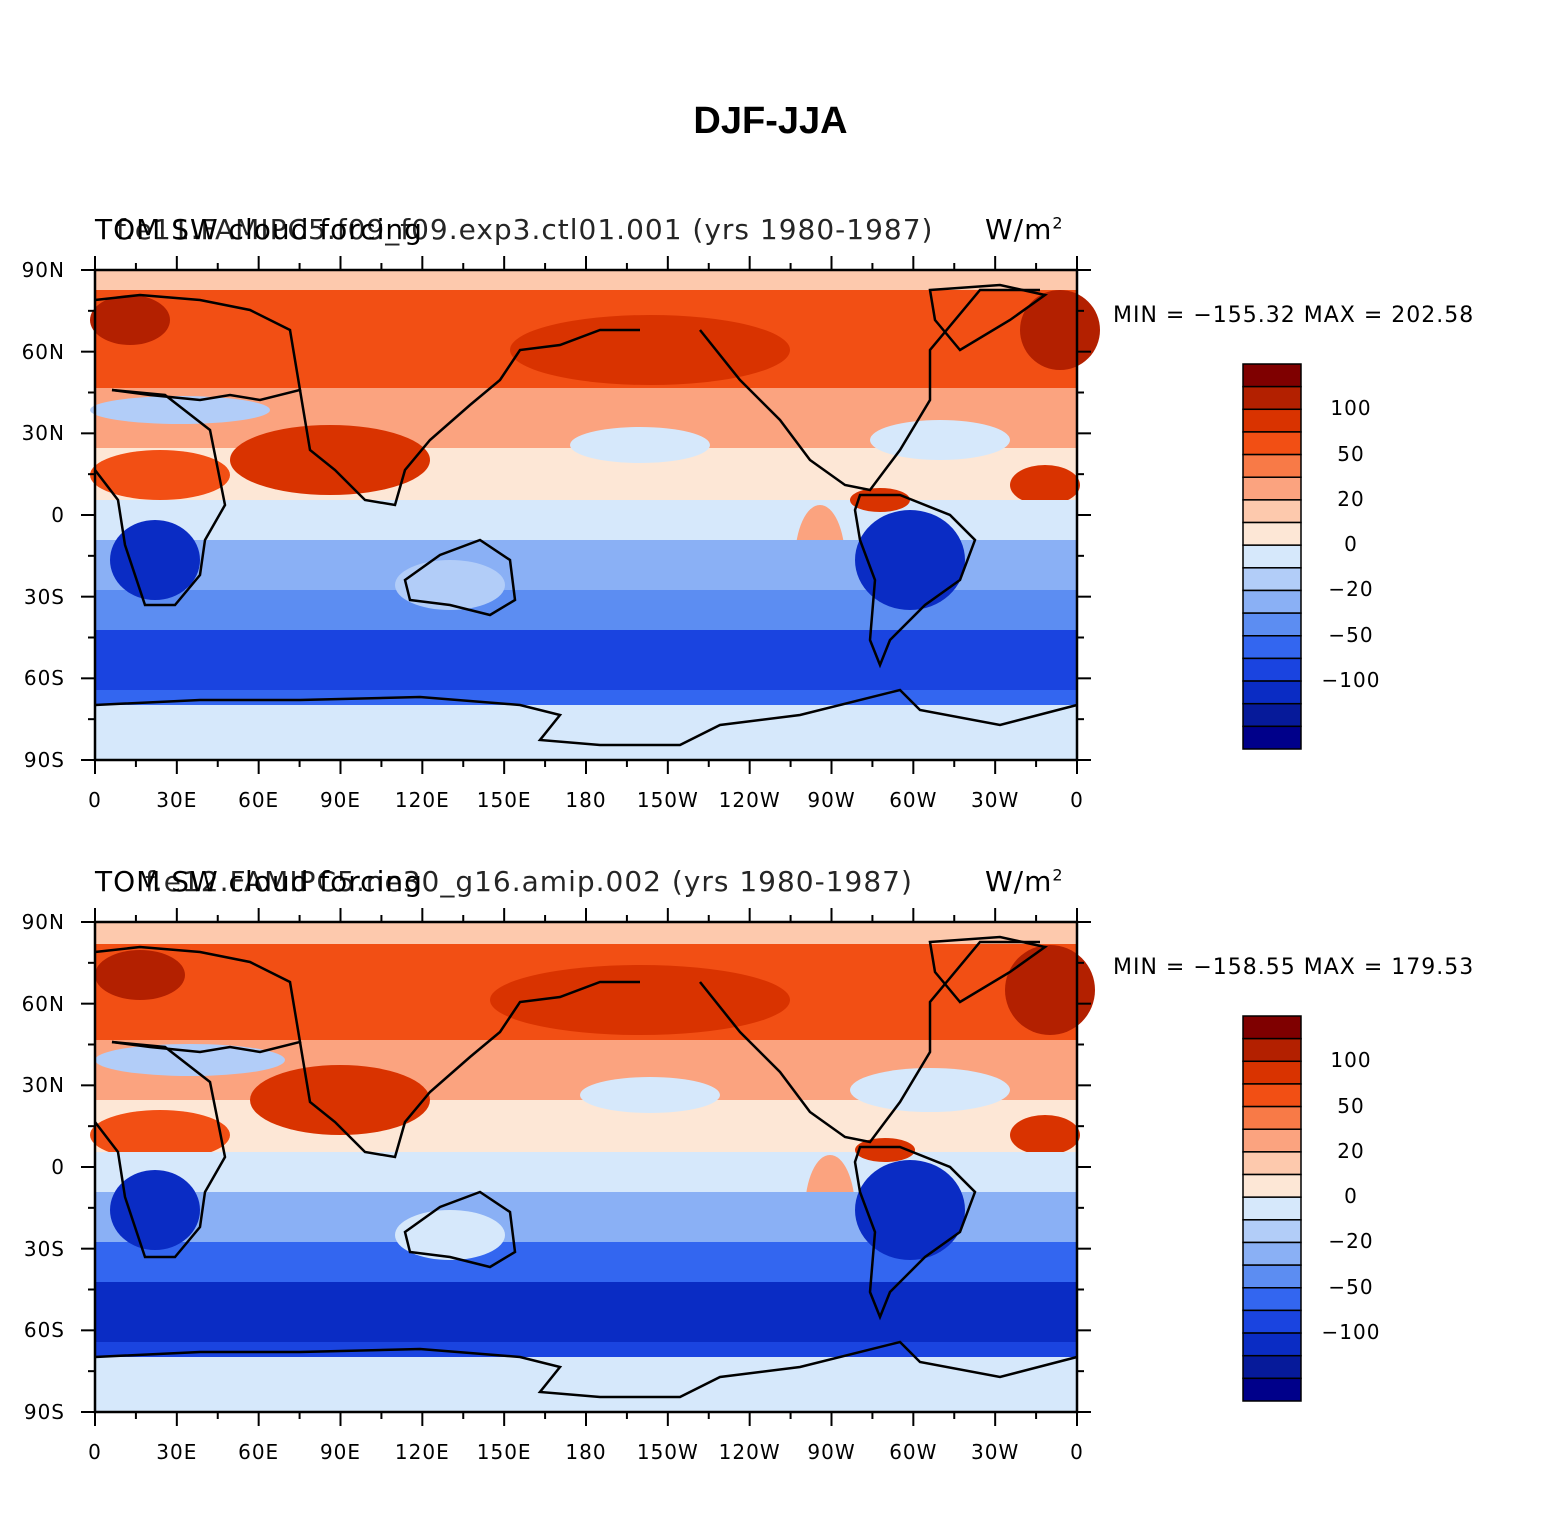  I want to click on panel-2-variable: TOM SW cloud forcing, so click(259, 881).